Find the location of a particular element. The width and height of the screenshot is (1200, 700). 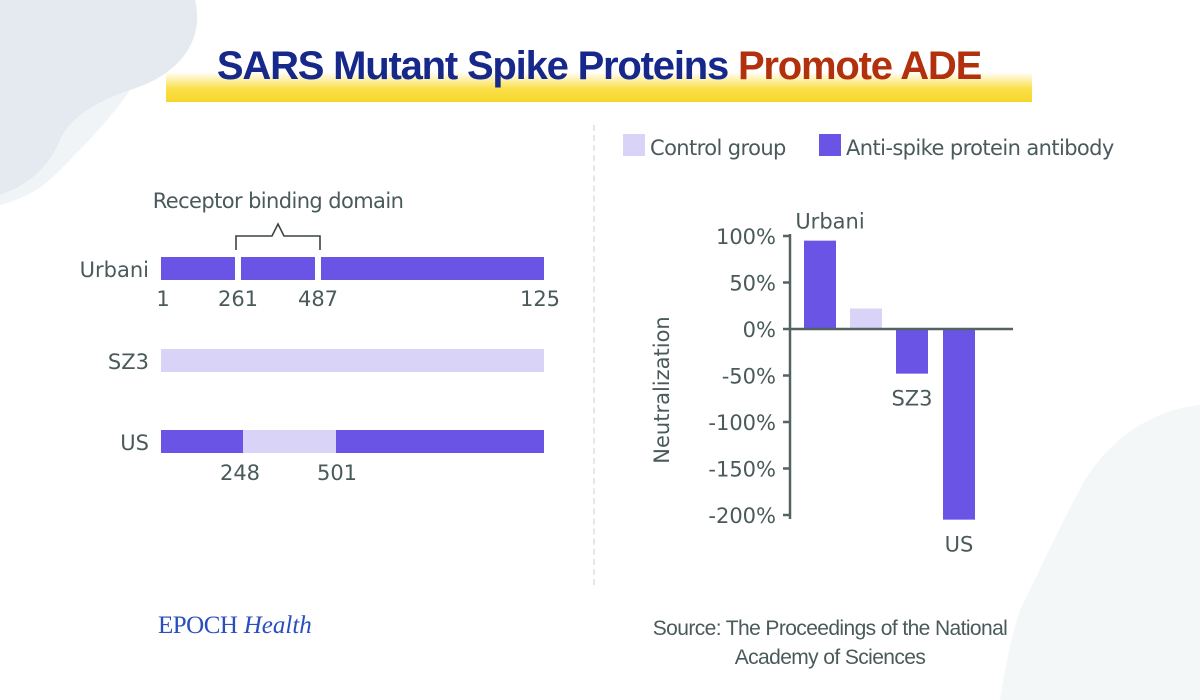

title-banner: SARS Mutant Spike Proteins Promote ADE is located at coordinates (599, 71).